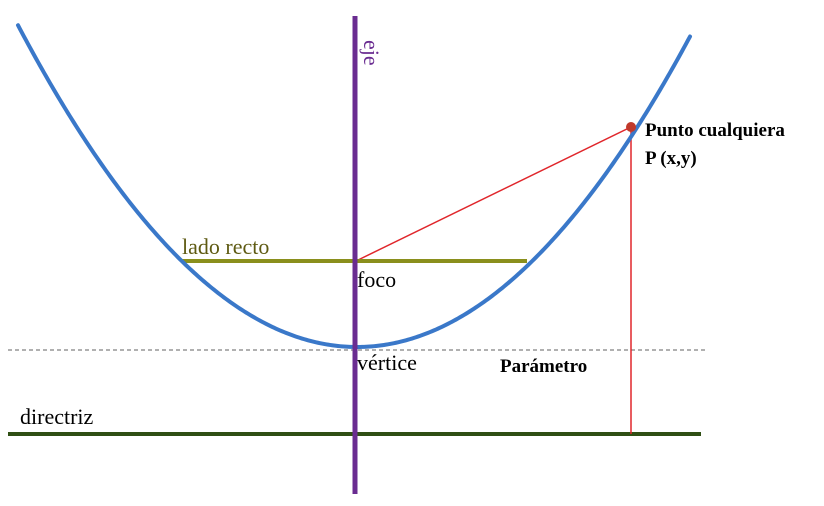 The height and width of the screenshot is (506, 824). I want to click on axis-label: eje, so click(371, 53).